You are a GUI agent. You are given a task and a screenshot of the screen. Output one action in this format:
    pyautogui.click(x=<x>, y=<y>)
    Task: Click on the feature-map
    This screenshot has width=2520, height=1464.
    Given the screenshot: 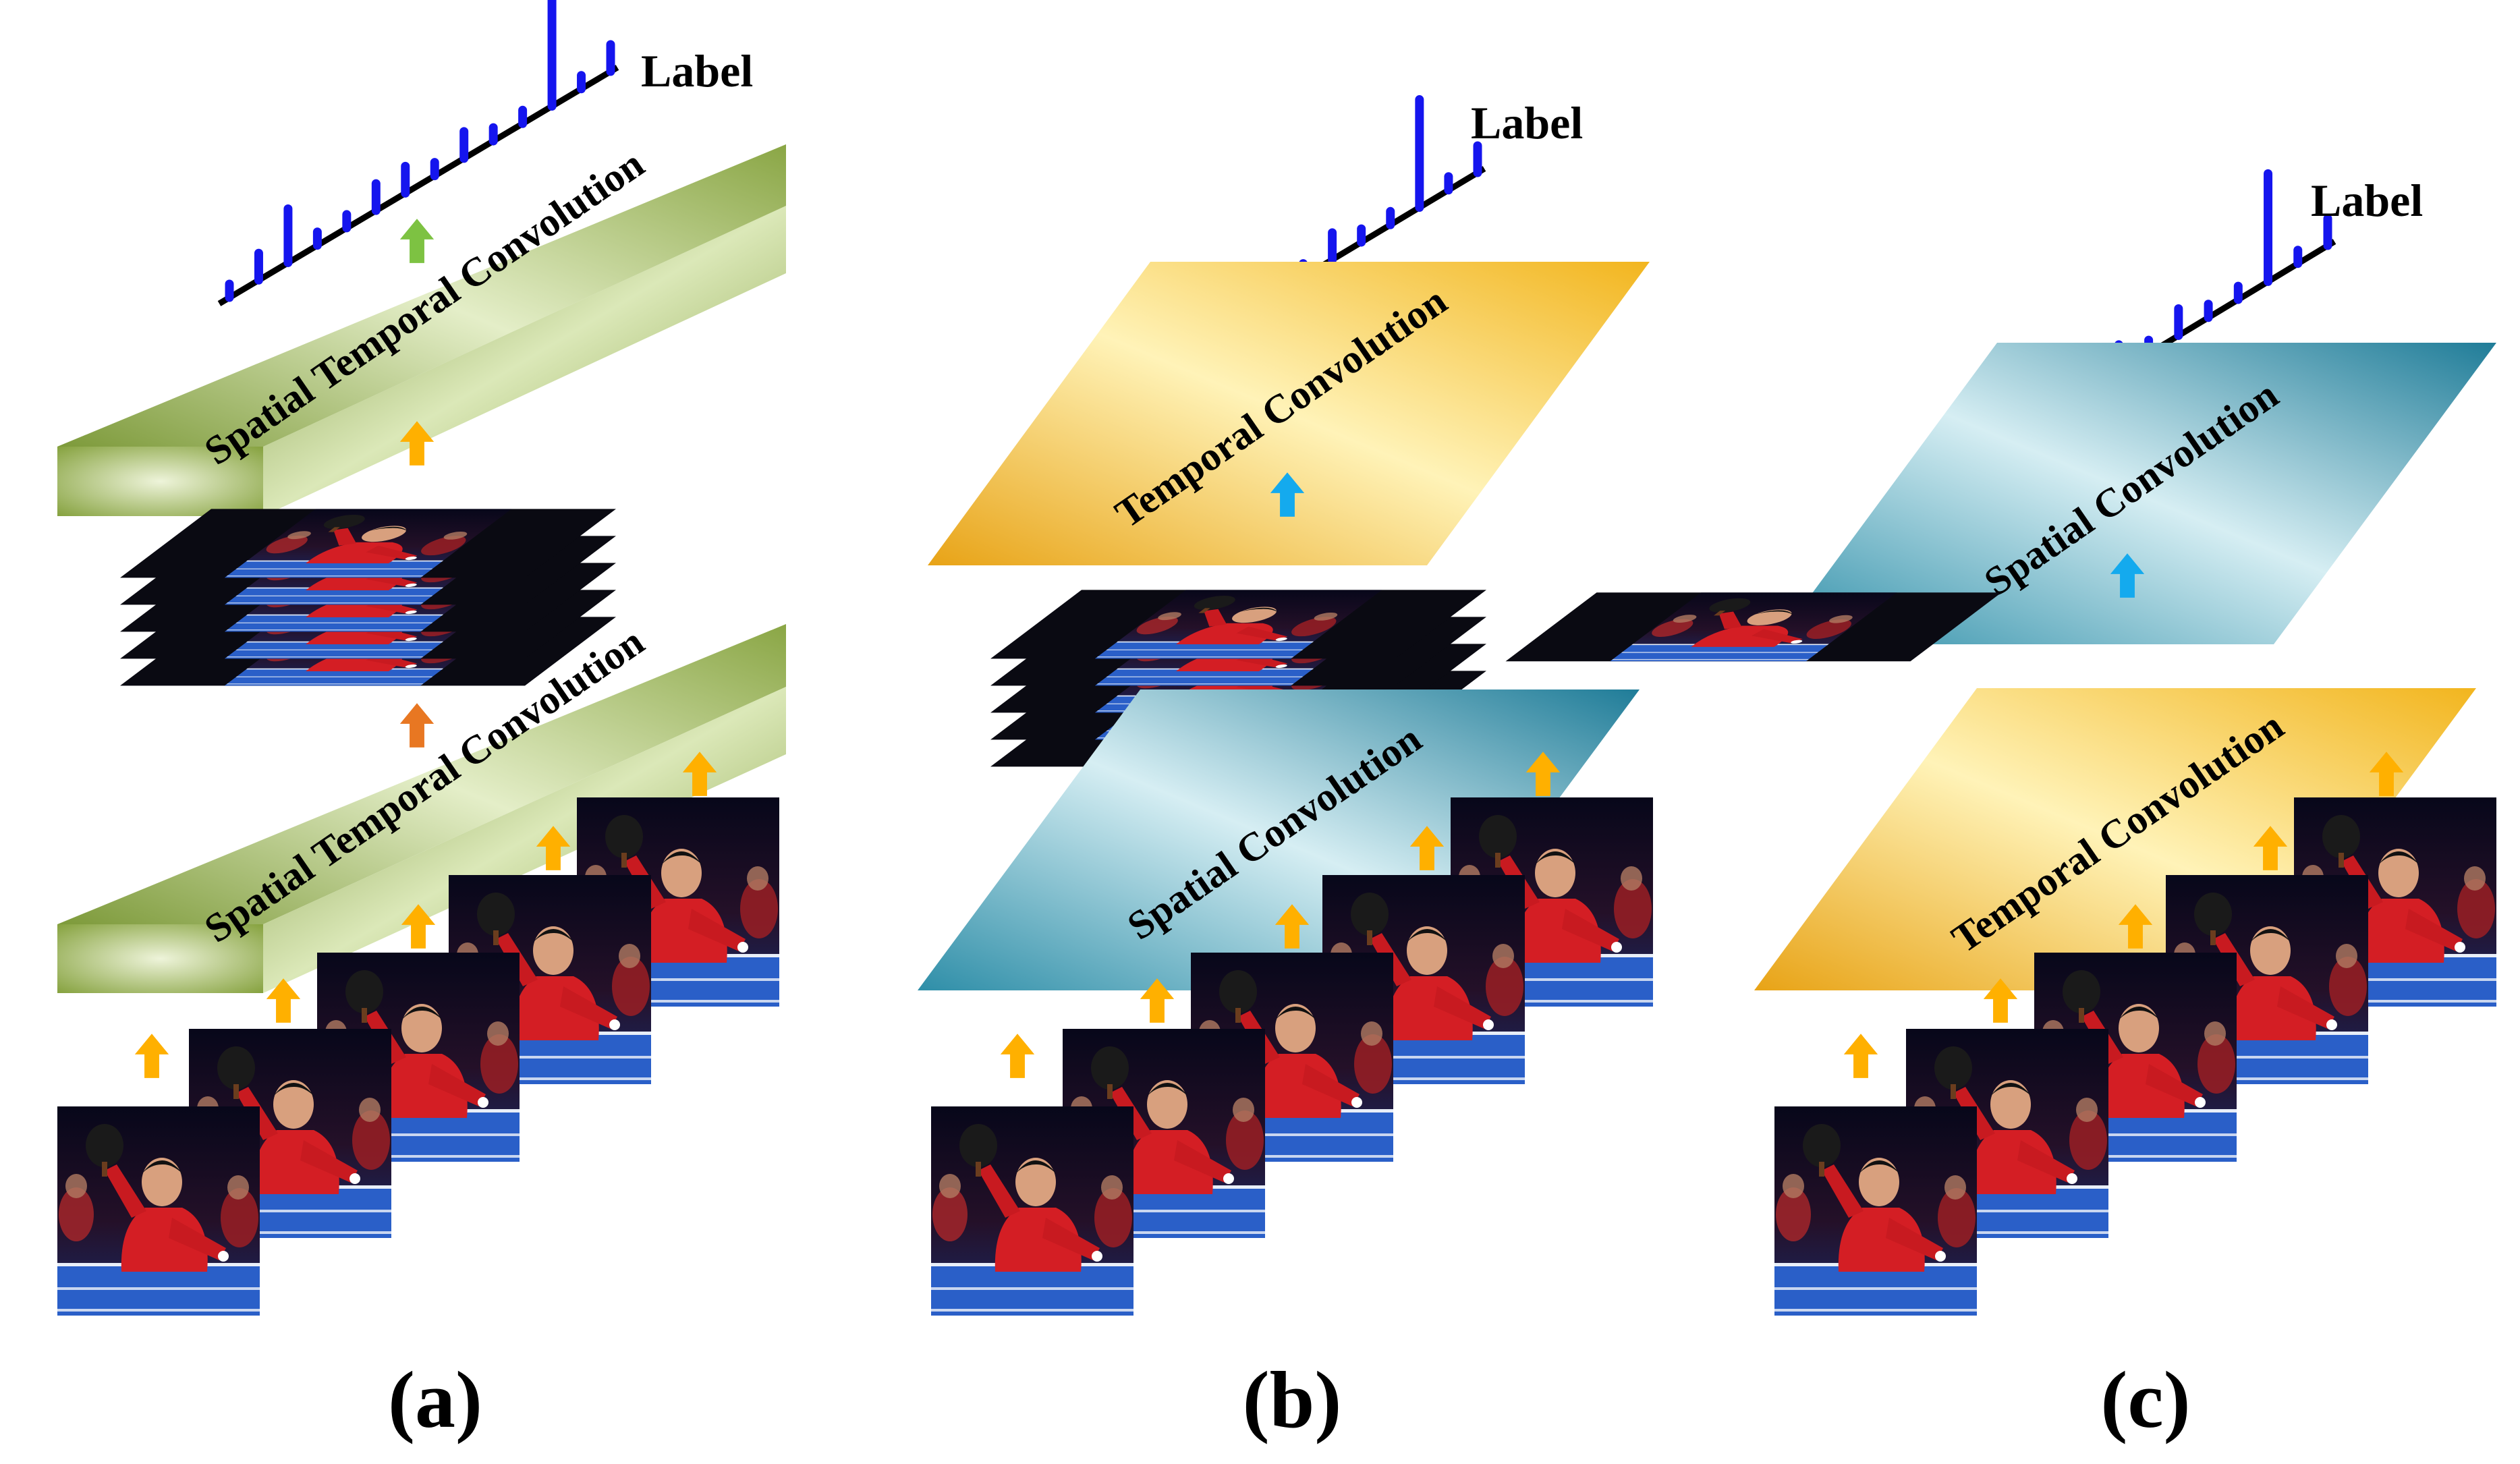 What is the action you would take?
    pyautogui.click(x=1753, y=627)
    